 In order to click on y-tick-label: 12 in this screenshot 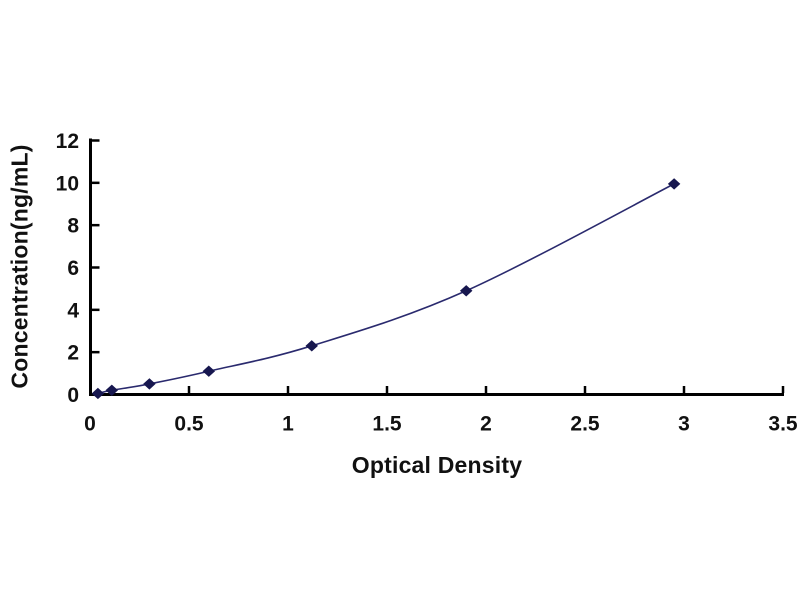, I will do `click(67, 141)`.